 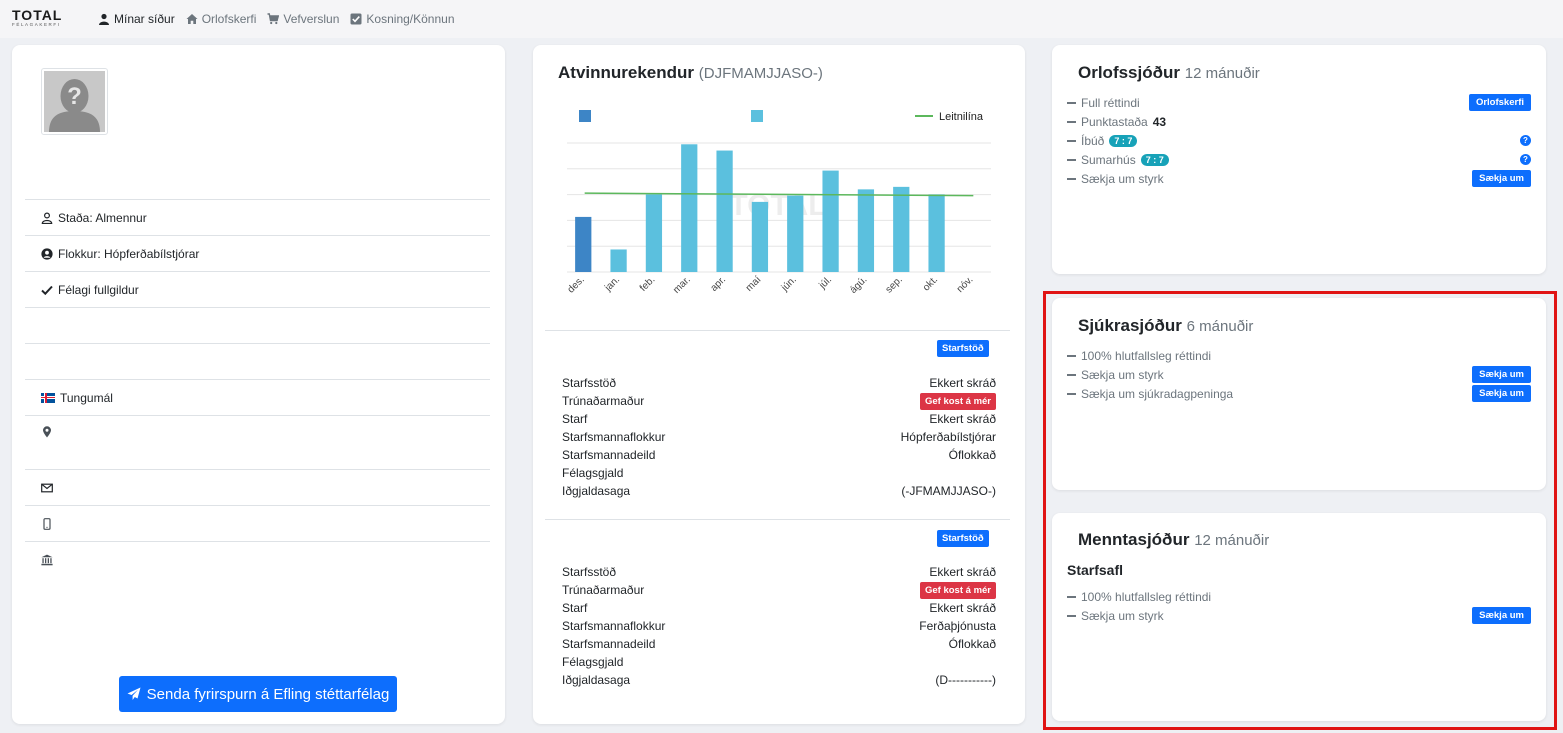 I want to click on profile-row-stada: Staða: Almennur, so click(x=257, y=217).